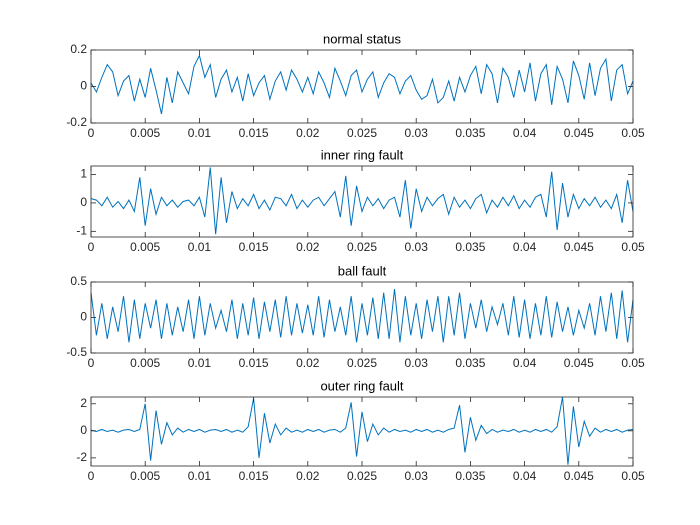  I want to click on y-tick-label: -1, so click(81, 230).